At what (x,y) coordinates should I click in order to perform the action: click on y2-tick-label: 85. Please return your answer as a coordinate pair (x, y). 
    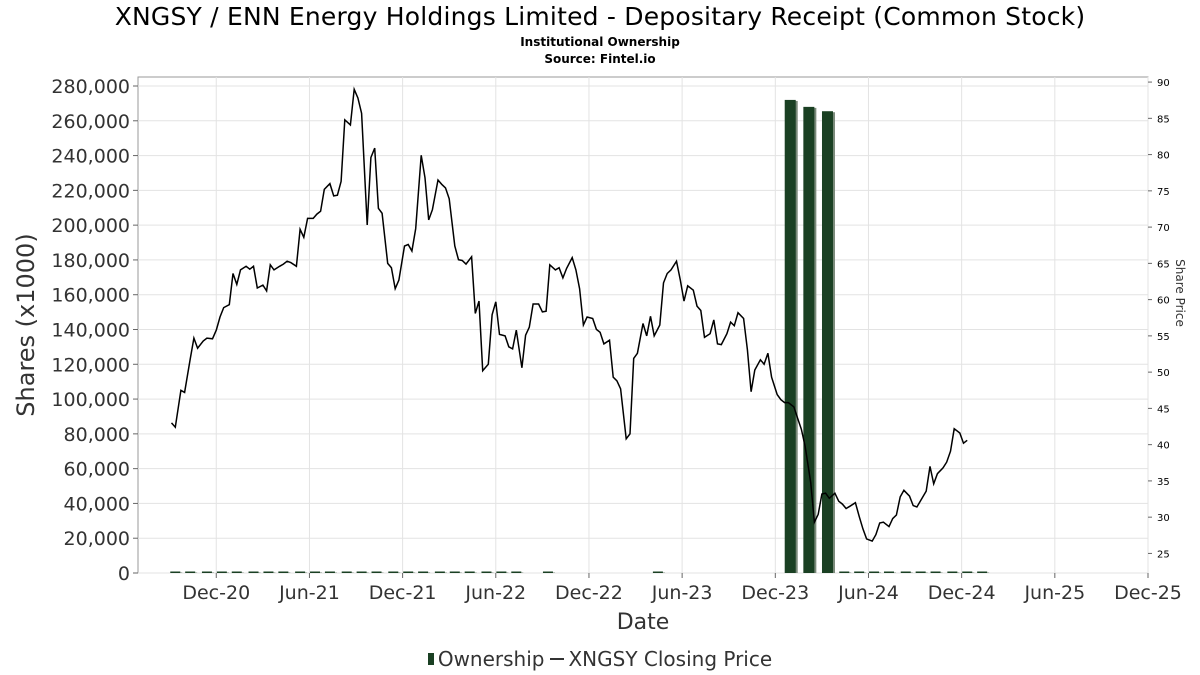
    Looking at the image, I should click on (1163, 119).